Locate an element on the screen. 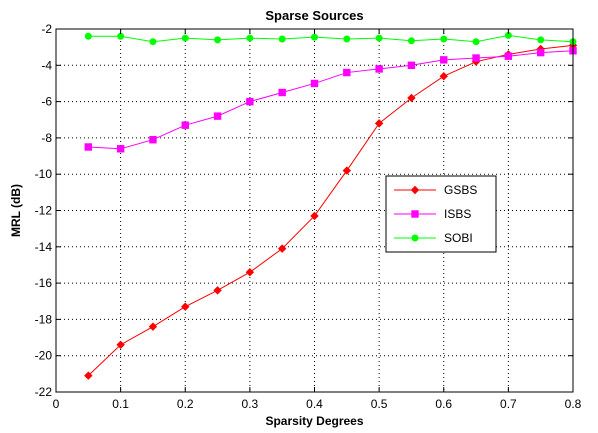 This screenshot has height=433, width=598. legend-label: ISBS is located at coordinates (457, 214).